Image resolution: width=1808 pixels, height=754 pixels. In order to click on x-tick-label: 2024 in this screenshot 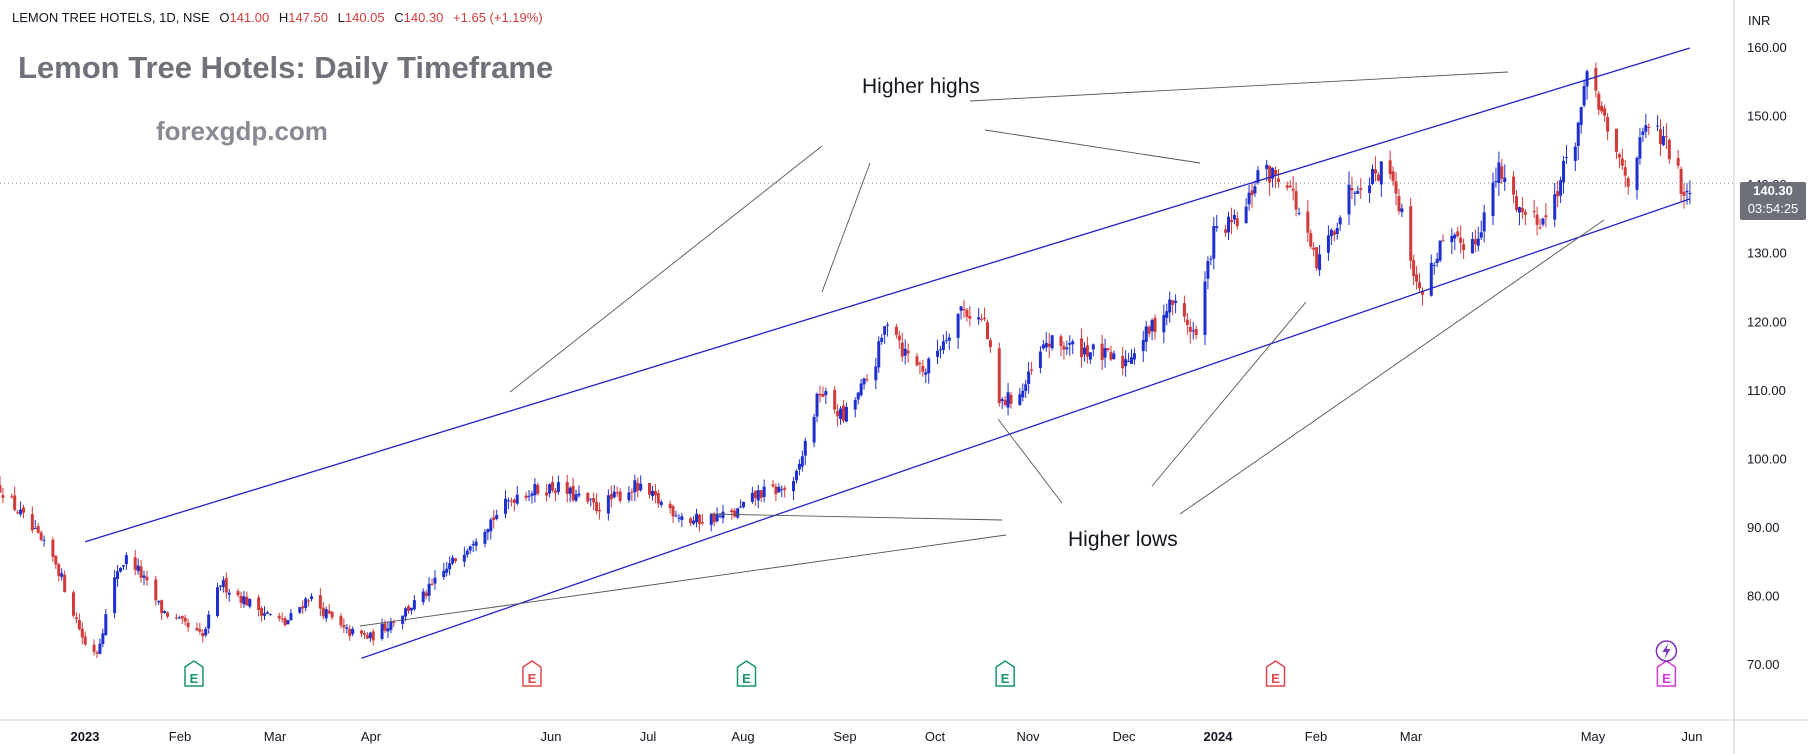, I will do `click(1219, 736)`.